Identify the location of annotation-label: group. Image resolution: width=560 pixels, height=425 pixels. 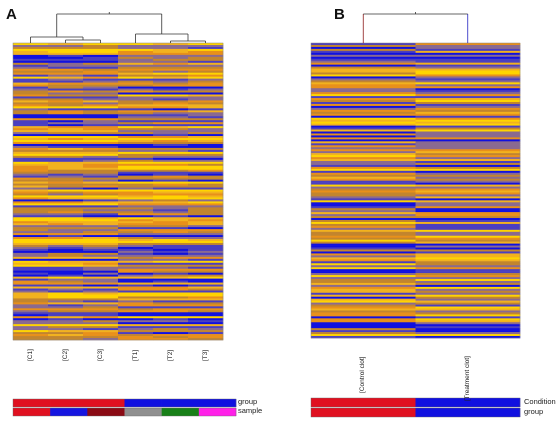
(248, 401).